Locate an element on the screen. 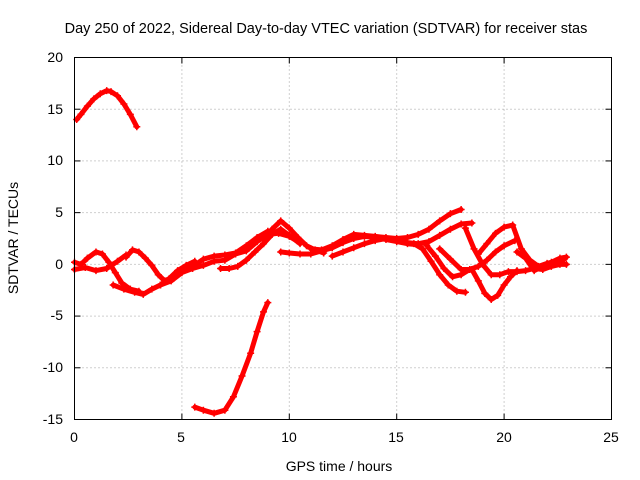  y-tick-label: -5 is located at coordinates (57, 315).